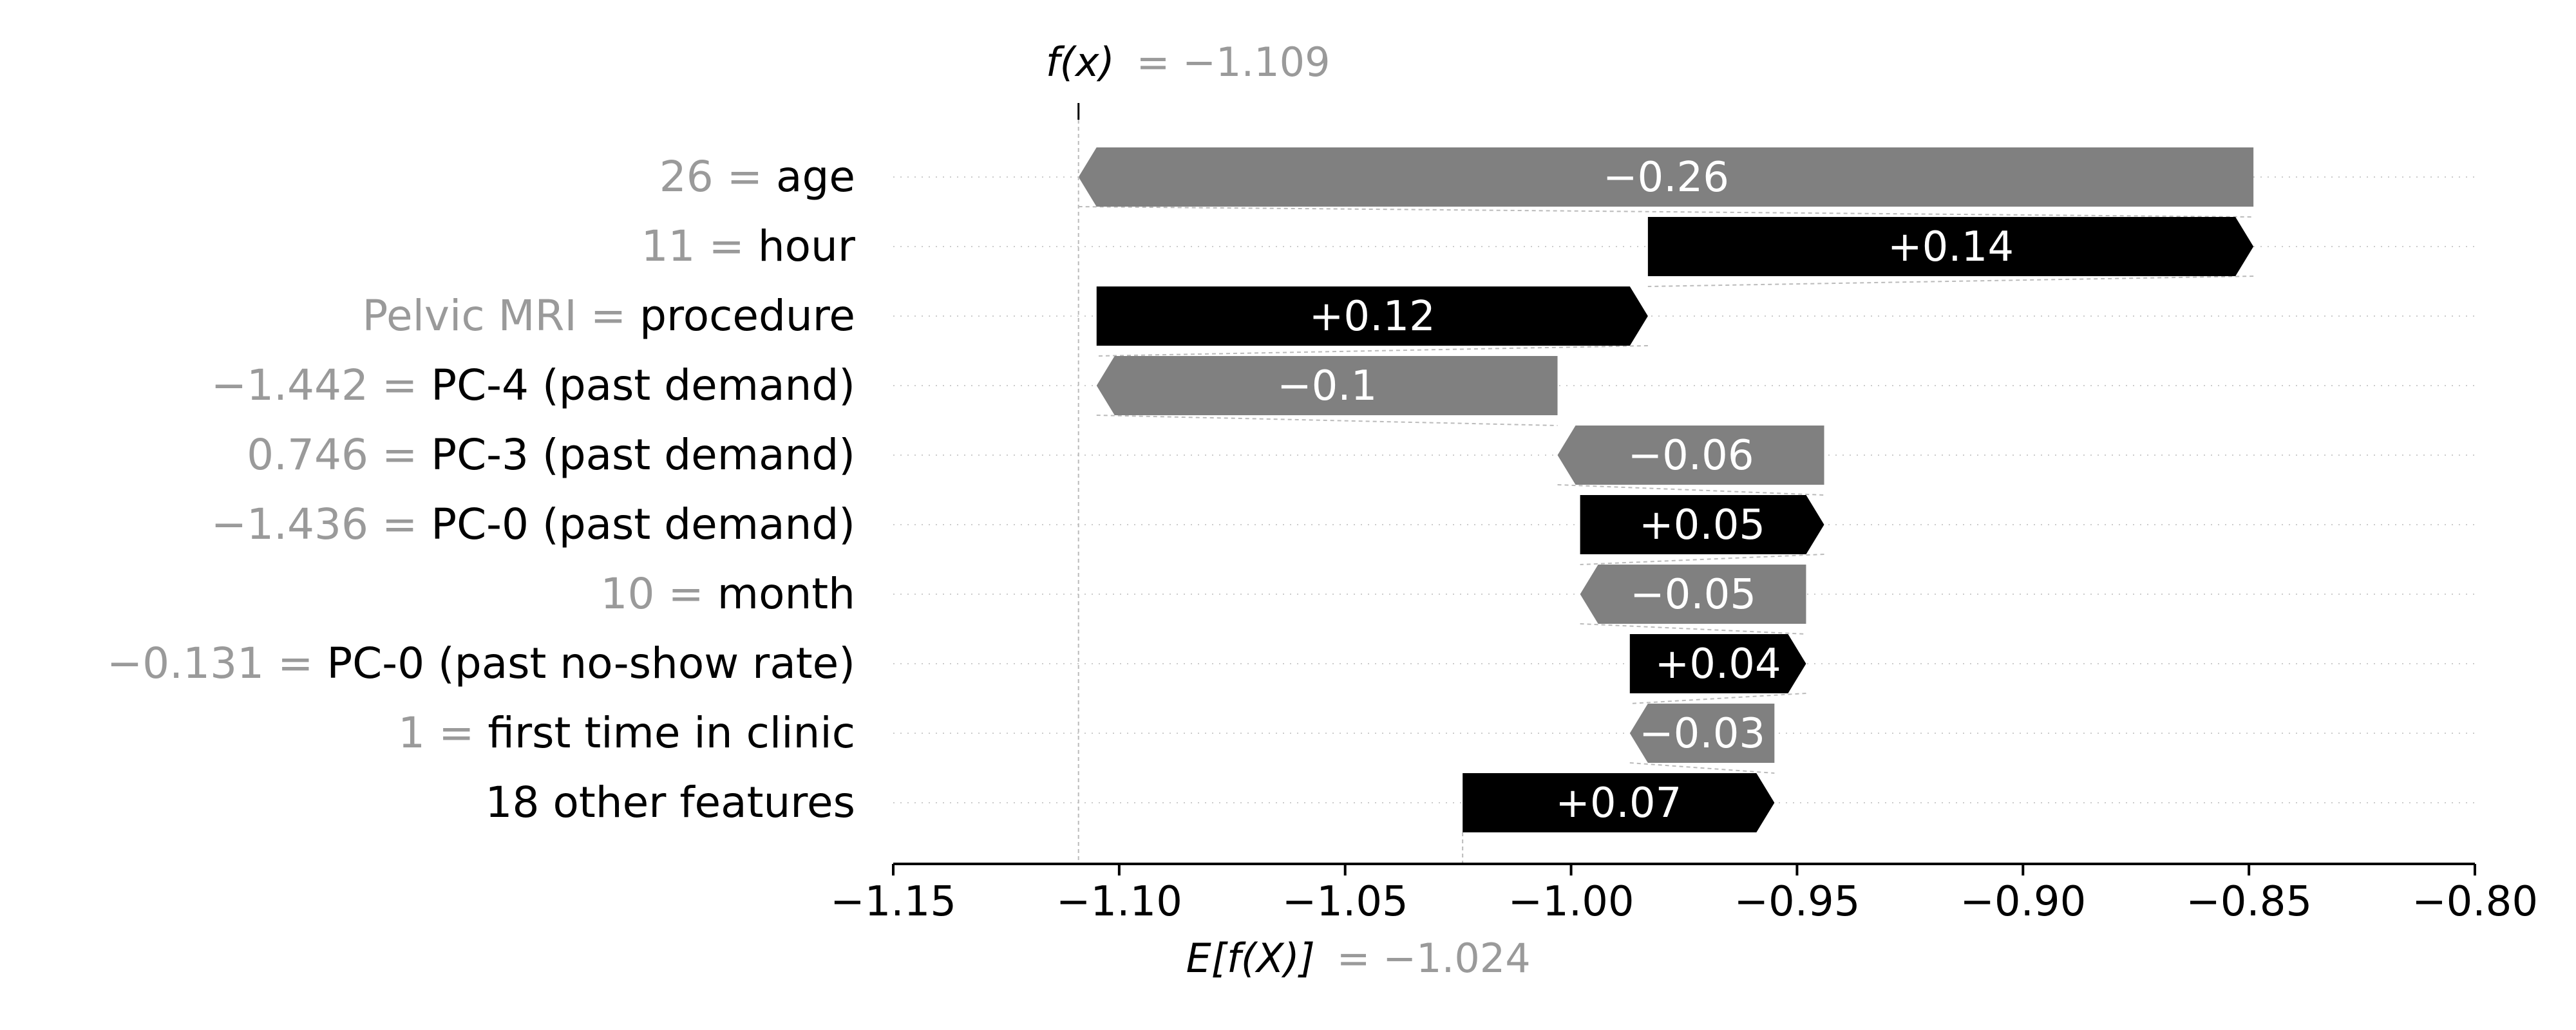 Image resolution: width=2576 pixels, height=1030 pixels. I want to click on bar-value-label: +0.04, so click(1718, 665).